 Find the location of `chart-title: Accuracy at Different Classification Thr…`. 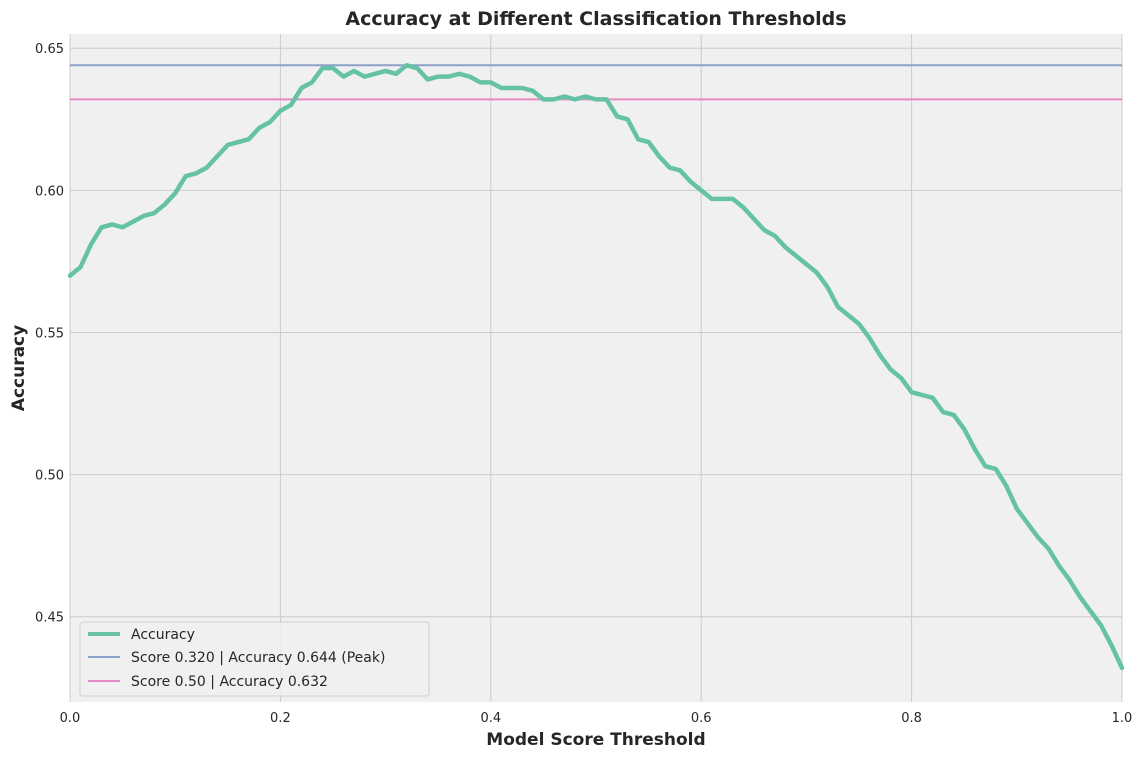

chart-title: Accuracy at Different Classification Thr… is located at coordinates (595, 19).